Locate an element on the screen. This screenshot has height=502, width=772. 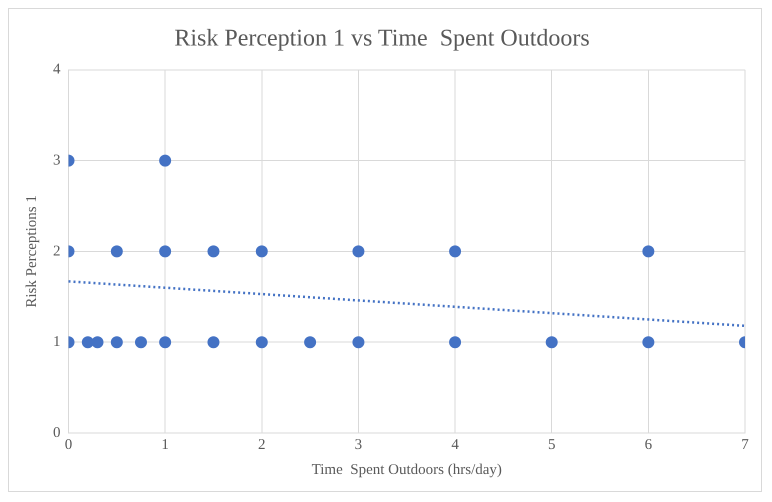
chart-title: Risk Perception 1 vs Time Spent Outdoors is located at coordinates (382, 39).